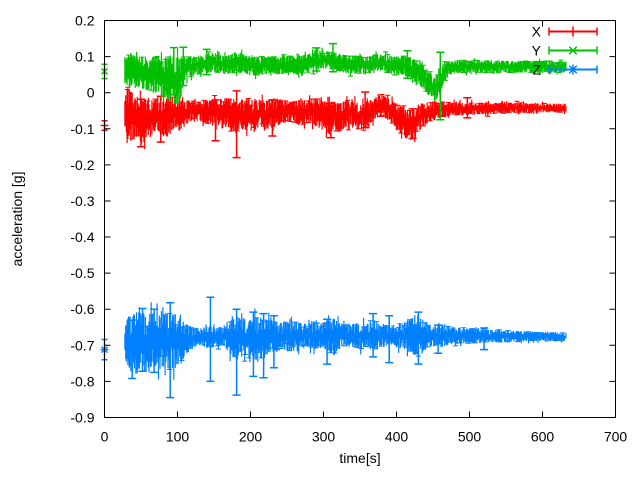 This screenshot has height=480, width=640. I want to click on y-tick-label: -0.7, so click(82, 345).